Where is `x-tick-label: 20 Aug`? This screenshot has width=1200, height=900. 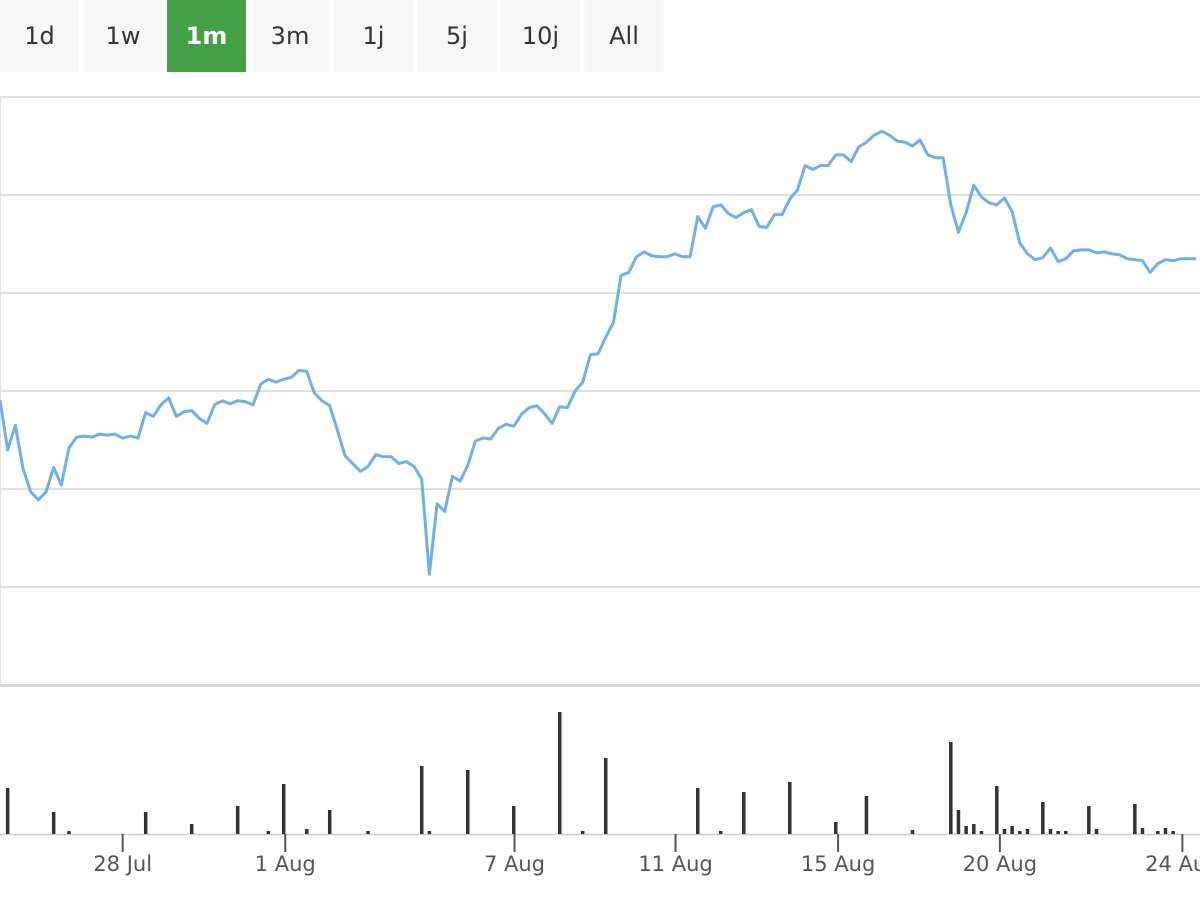
x-tick-label: 20 Aug is located at coordinates (1000, 864).